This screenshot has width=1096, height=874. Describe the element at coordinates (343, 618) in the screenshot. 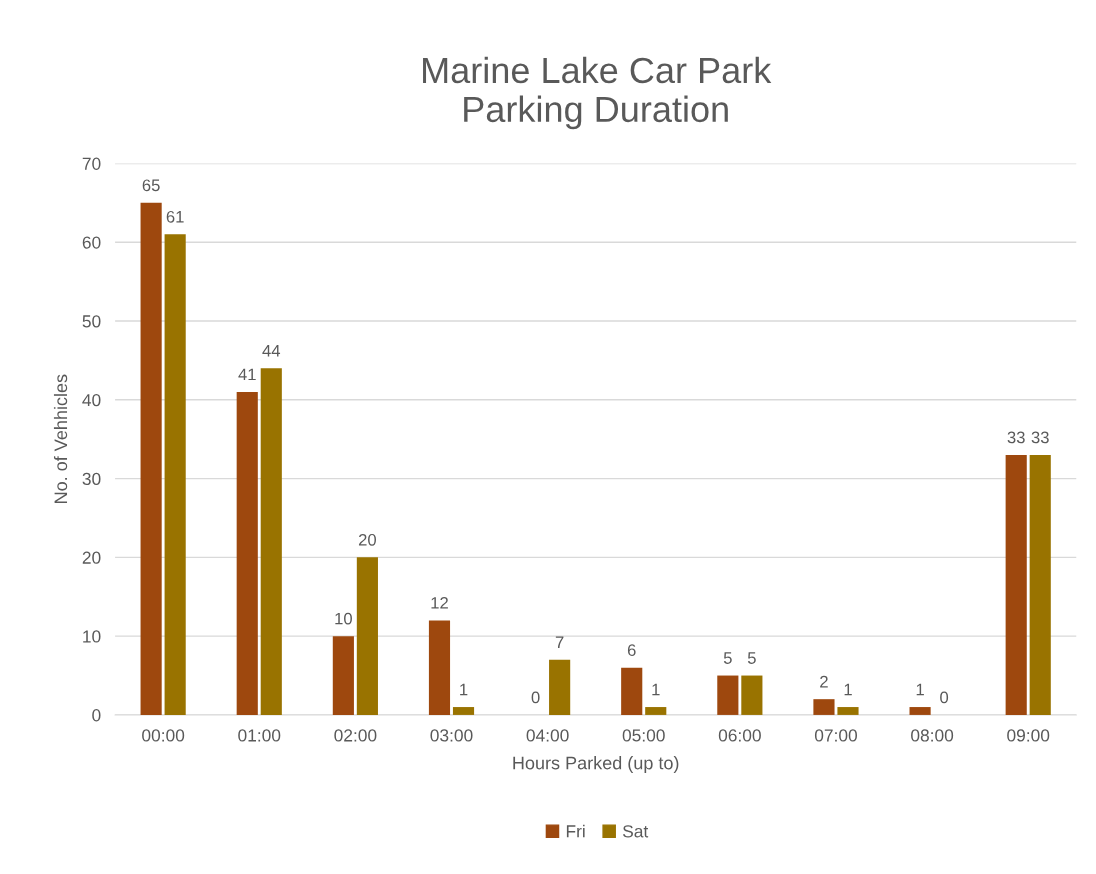

I see `data-label: 10` at that location.